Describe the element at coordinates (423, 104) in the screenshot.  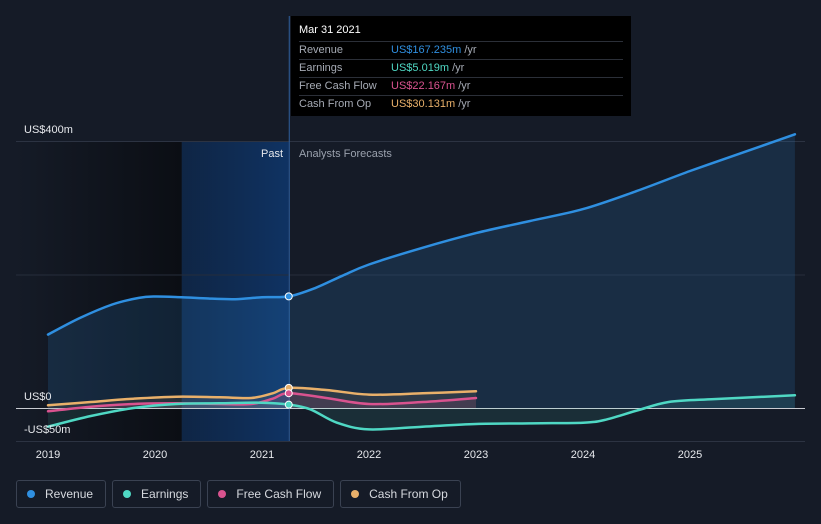
I see `tooltip-value: US$30.131m` at that location.